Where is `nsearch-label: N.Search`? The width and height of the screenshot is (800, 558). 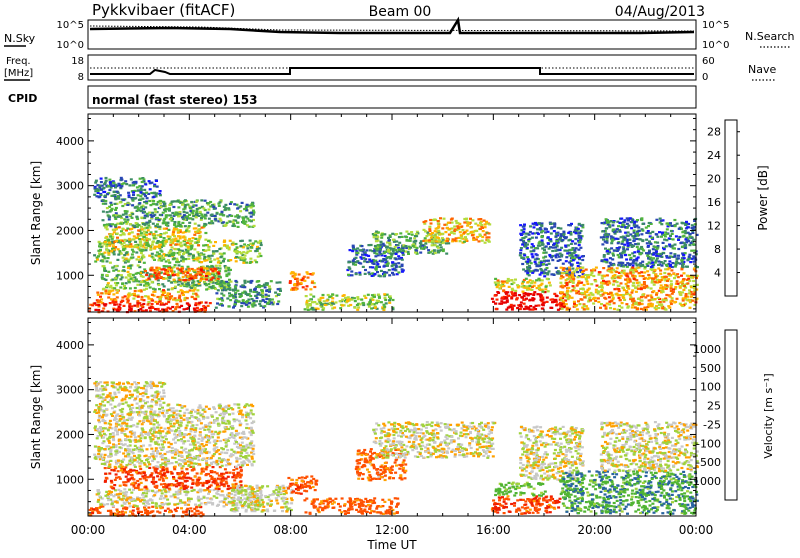
nsearch-label: N.Search is located at coordinates (770, 36).